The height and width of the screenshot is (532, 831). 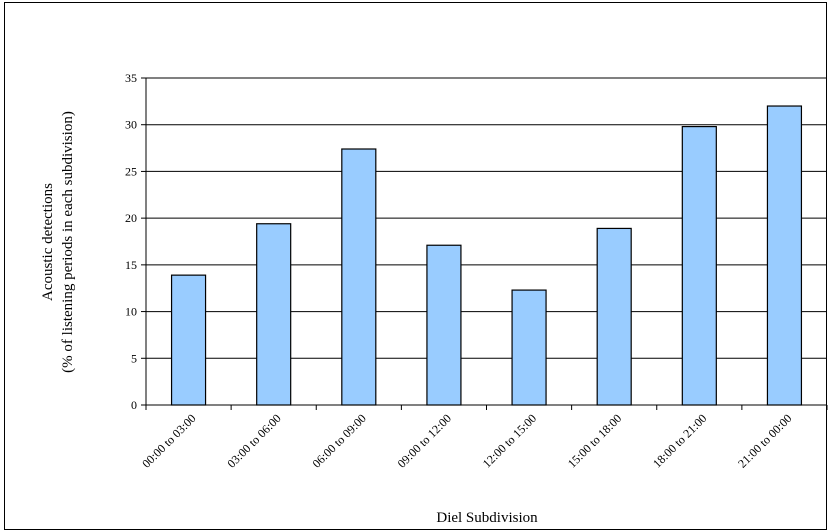 What do you see at coordinates (487, 518) in the screenshot?
I see `x-axis-title: Diel Subdivision` at bounding box center [487, 518].